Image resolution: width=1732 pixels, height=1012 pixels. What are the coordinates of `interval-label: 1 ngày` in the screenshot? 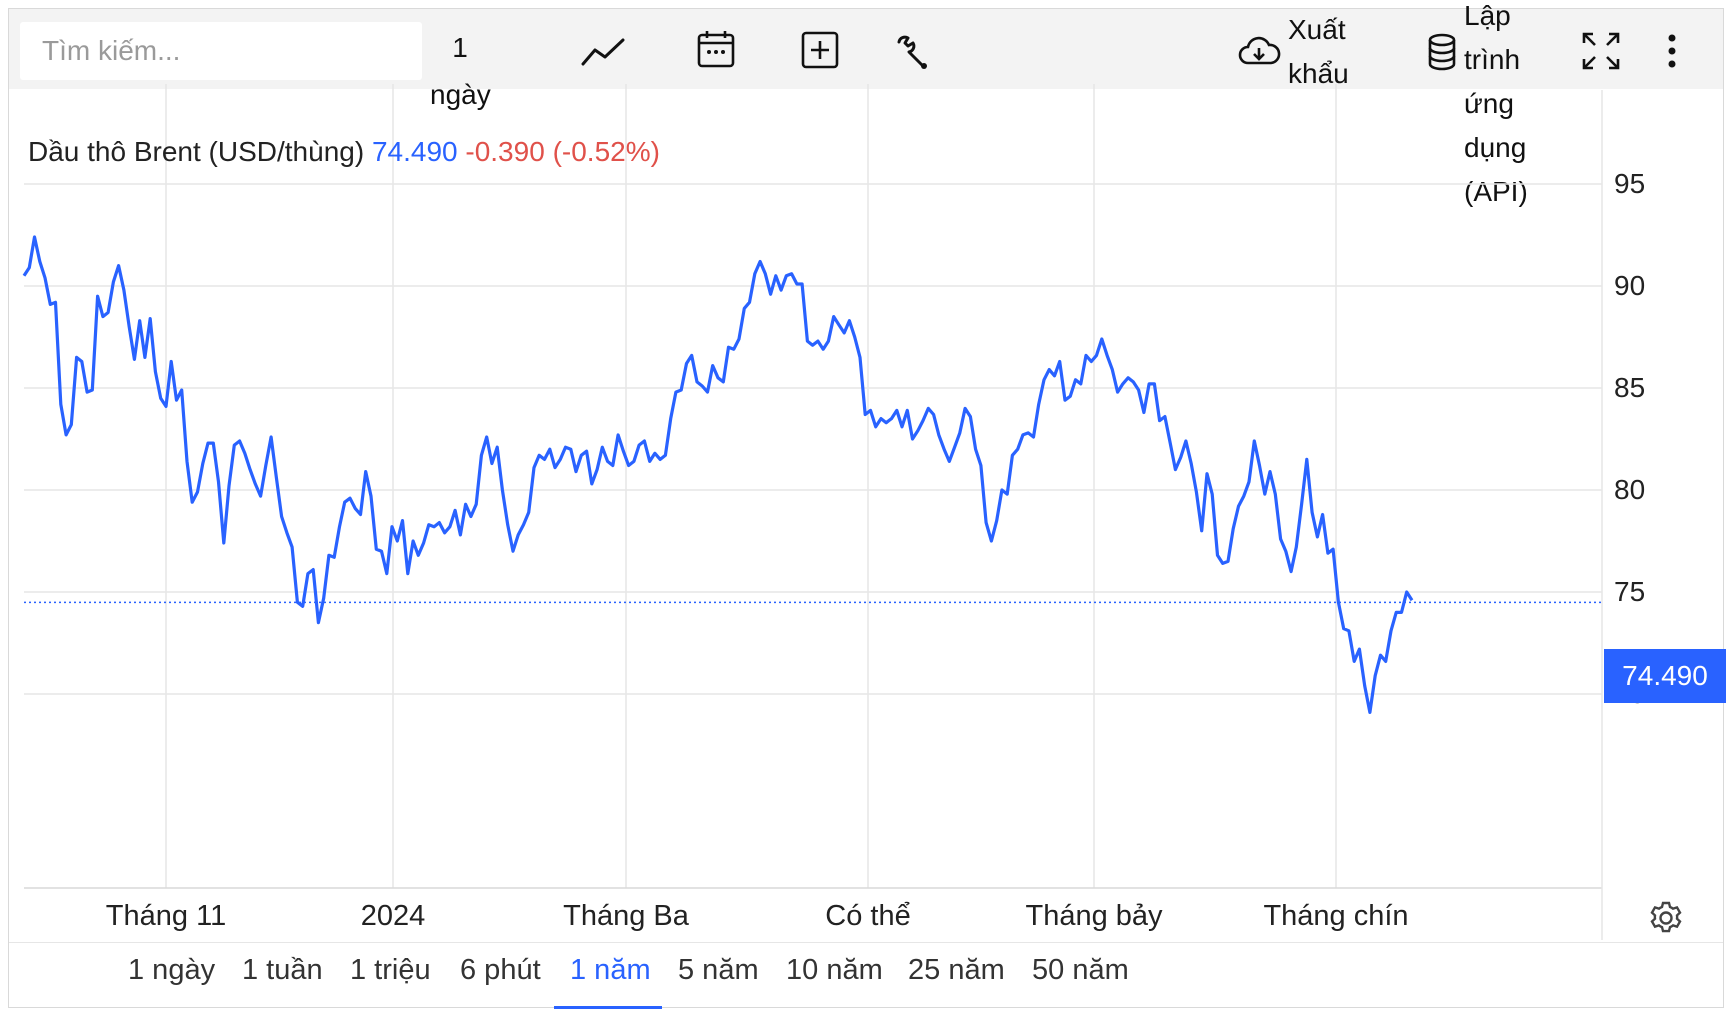 It's located at (460, 71).